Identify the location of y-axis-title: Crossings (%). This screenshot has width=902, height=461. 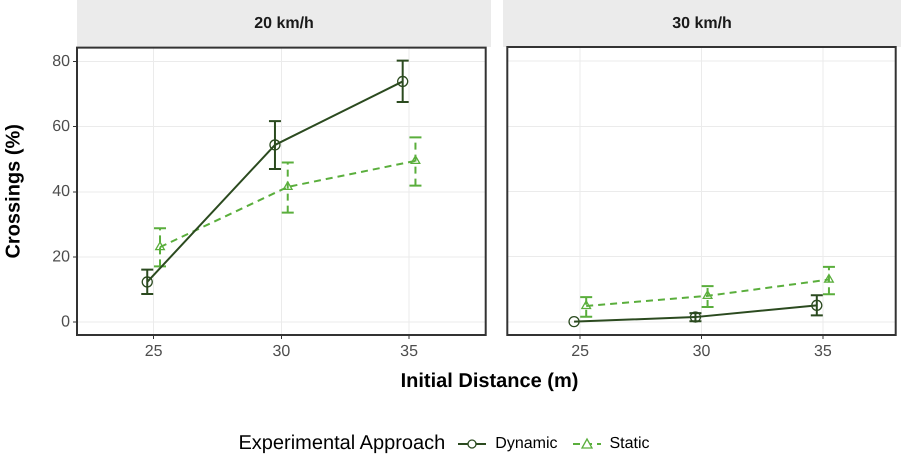
(13, 191).